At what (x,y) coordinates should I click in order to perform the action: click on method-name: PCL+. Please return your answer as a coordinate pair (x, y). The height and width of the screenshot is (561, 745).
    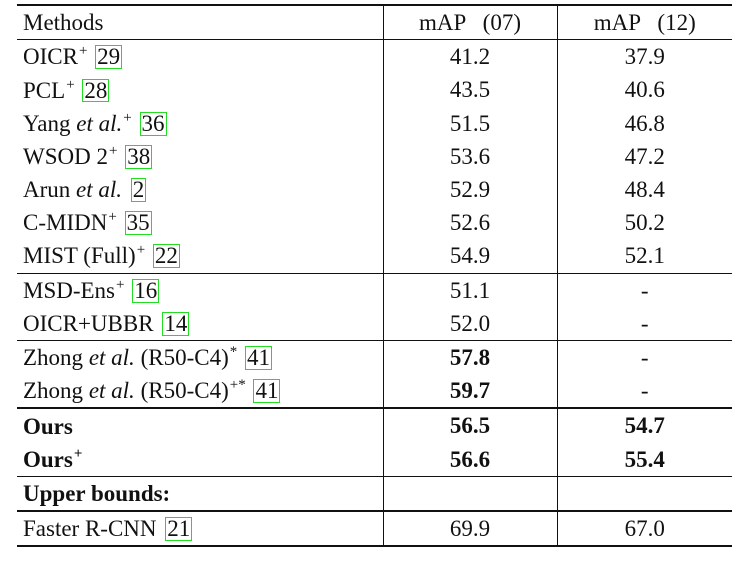
    Looking at the image, I should click on (49, 89).